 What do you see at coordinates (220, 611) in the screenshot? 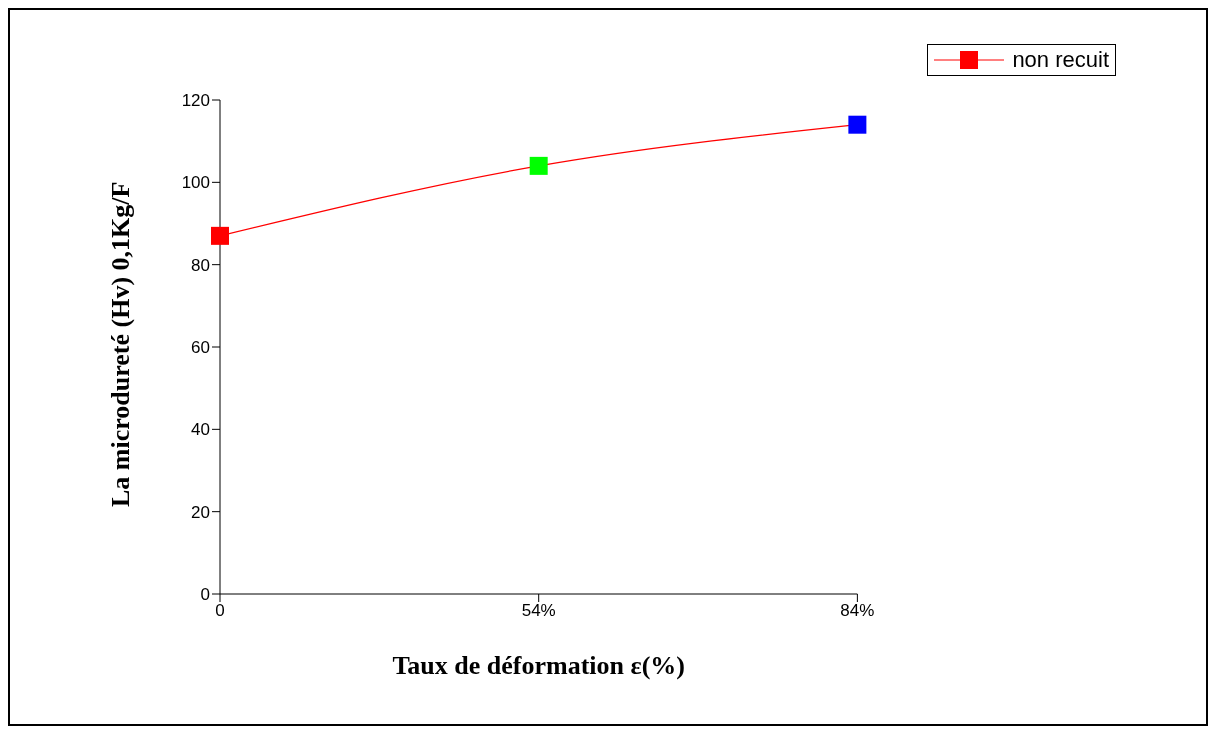
I see `x-tick-label: 0` at bounding box center [220, 611].